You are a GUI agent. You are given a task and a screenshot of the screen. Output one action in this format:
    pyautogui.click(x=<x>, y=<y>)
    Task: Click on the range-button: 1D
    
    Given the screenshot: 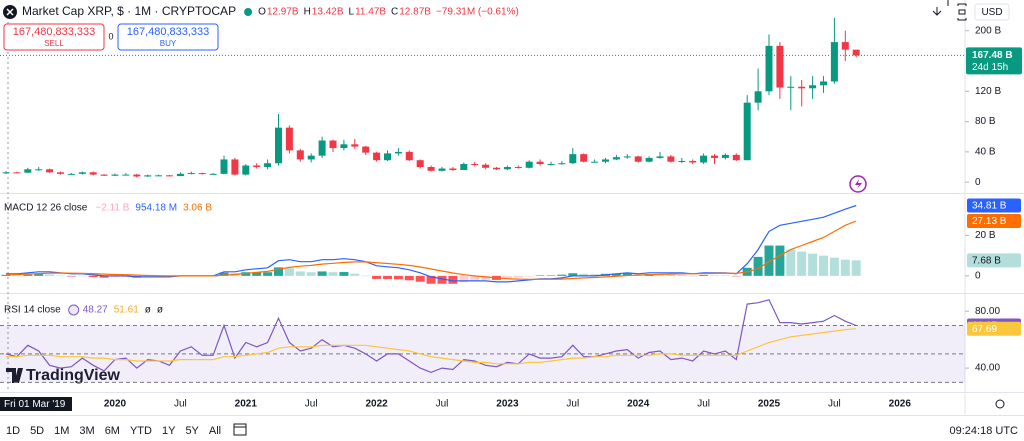 What is the action you would take?
    pyautogui.click(x=13, y=431)
    